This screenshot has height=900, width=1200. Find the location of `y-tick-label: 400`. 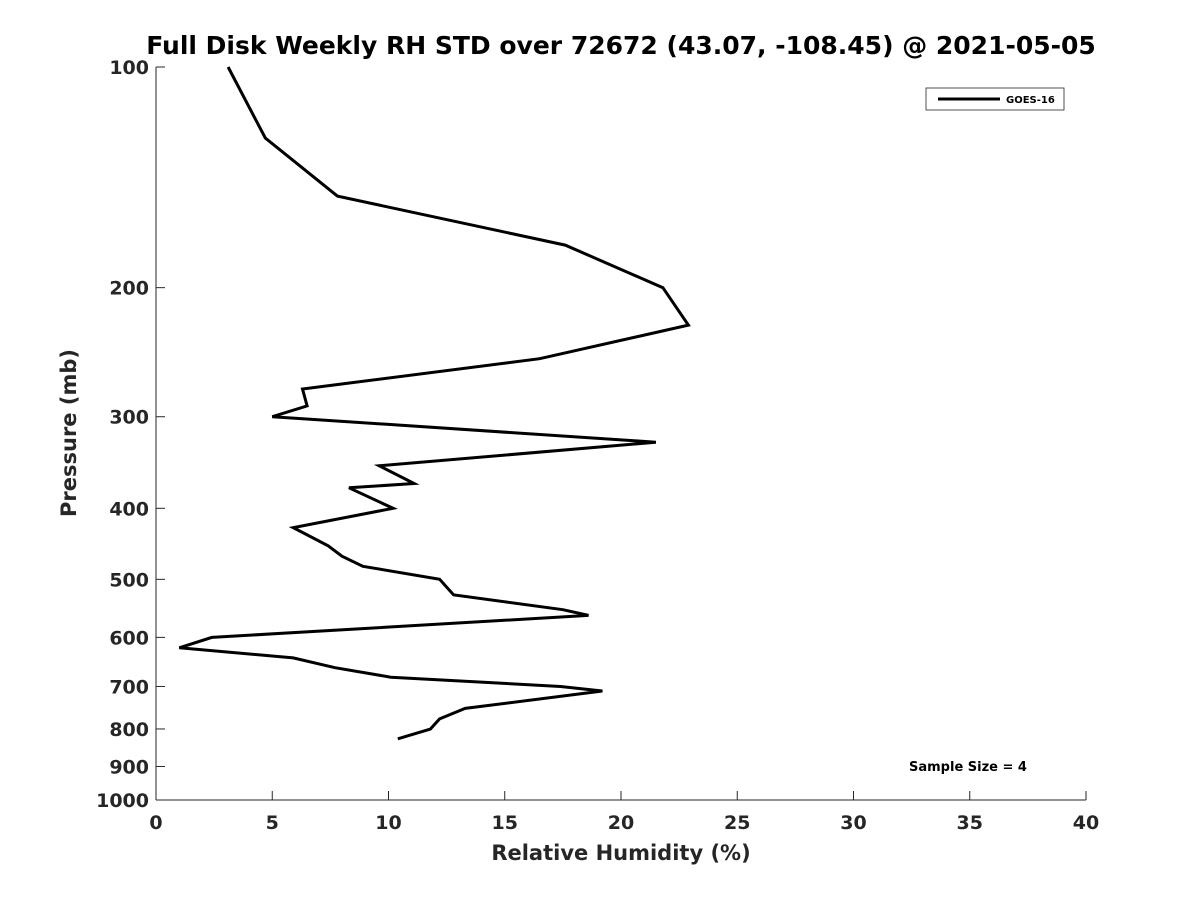

y-tick-label: 400 is located at coordinates (129, 509).